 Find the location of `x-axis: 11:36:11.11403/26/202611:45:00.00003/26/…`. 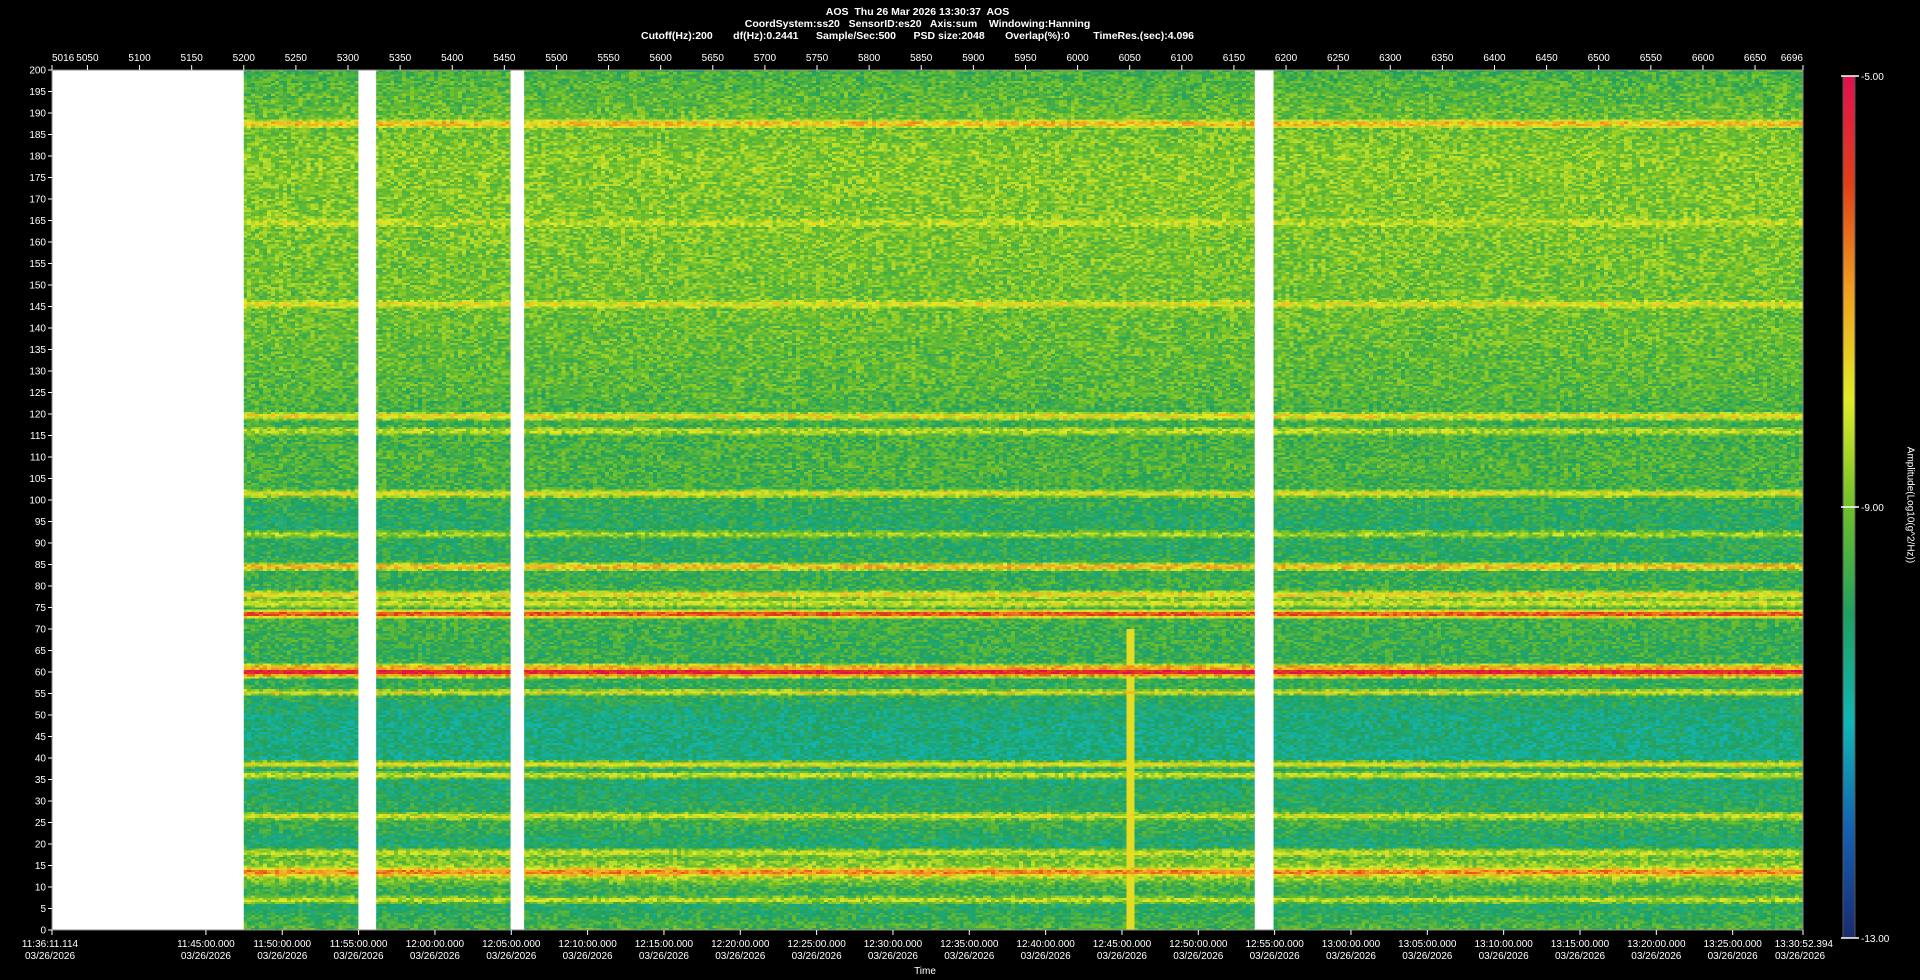

x-axis: 11:36:11.11403/26/202611:45:00.00003/26/… is located at coordinates (927, 946).